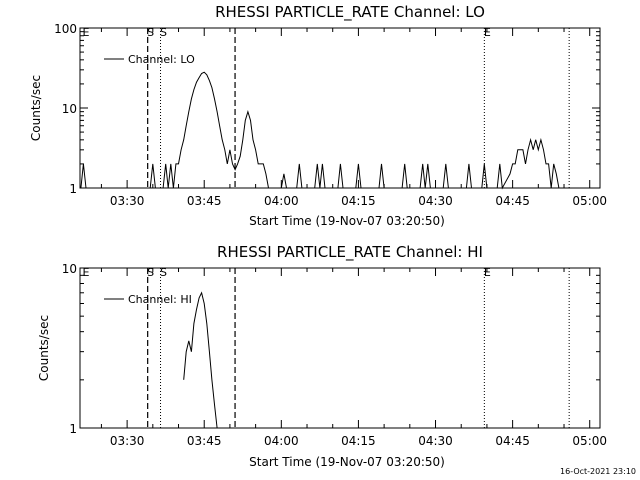  I want to click on legend: Channel: HI, so click(148, 299).